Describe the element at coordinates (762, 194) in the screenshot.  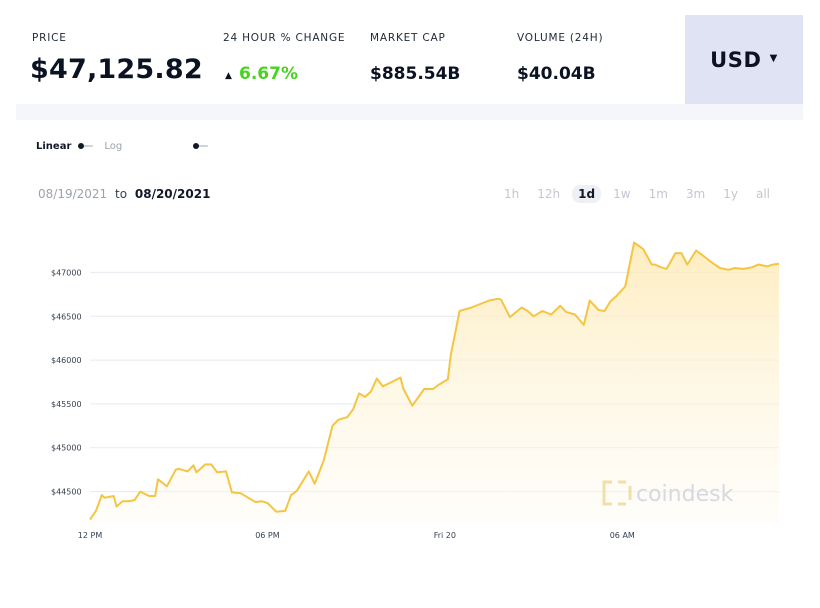
I see `range-tab-all: all` at that location.